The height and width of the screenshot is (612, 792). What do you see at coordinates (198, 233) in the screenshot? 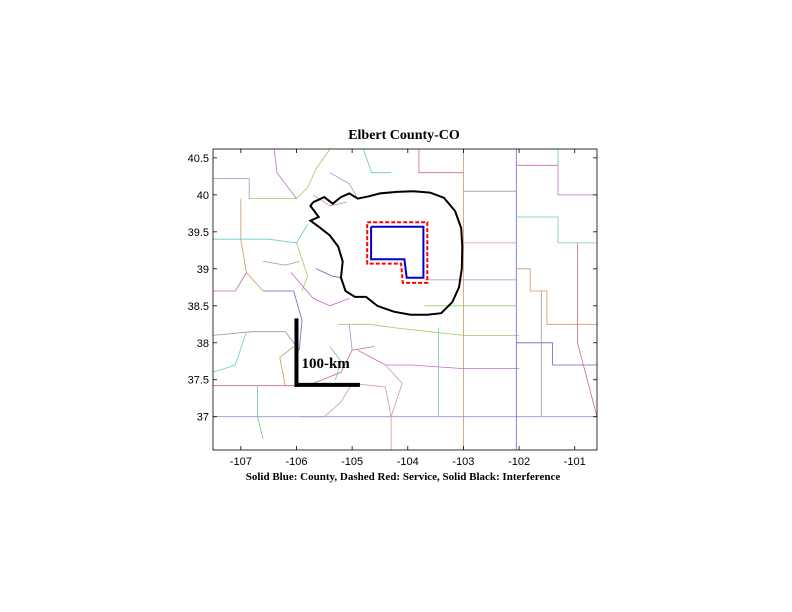
I see `y-tick-label: 39.5` at bounding box center [198, 233].